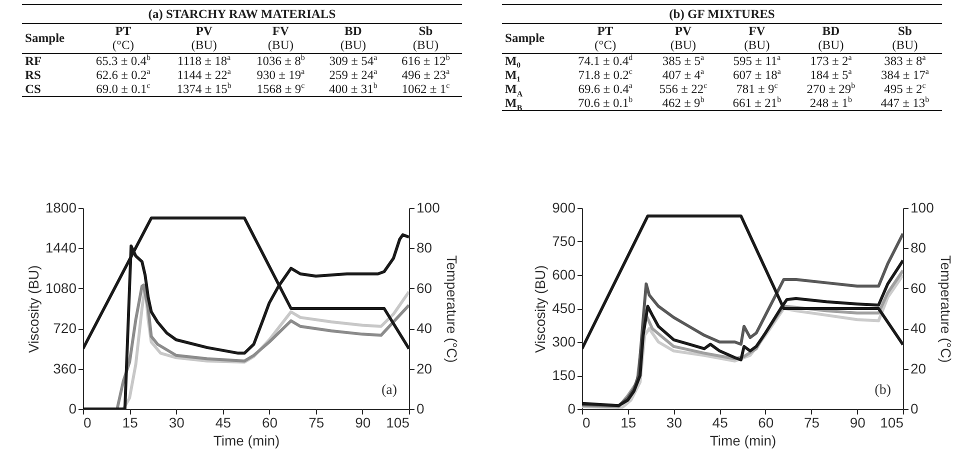  What do you see at coordinates (757, 60) in the screenshot?
I see `text: 595 ± 11$^{a}$` at bounding box center [757, 60].